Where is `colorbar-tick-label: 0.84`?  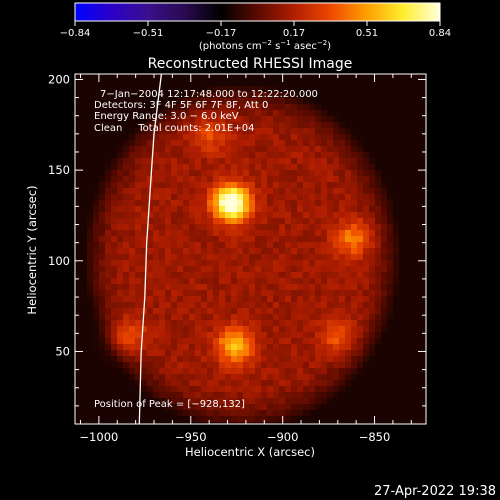 colorbar-tick-label: 0.84 is located at coordinates (440, 33).